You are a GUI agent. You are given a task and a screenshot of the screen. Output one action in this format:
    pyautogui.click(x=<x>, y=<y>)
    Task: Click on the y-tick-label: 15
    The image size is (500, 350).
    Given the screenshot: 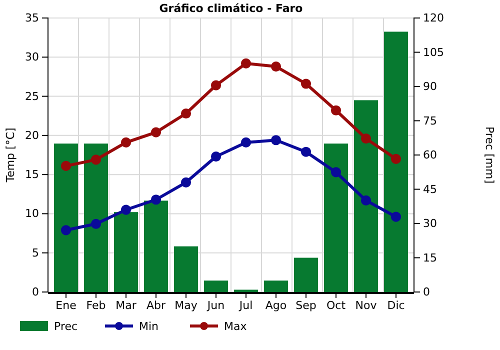 What is the action you would take?
    pyautogui.click(x=32, y=175)
    